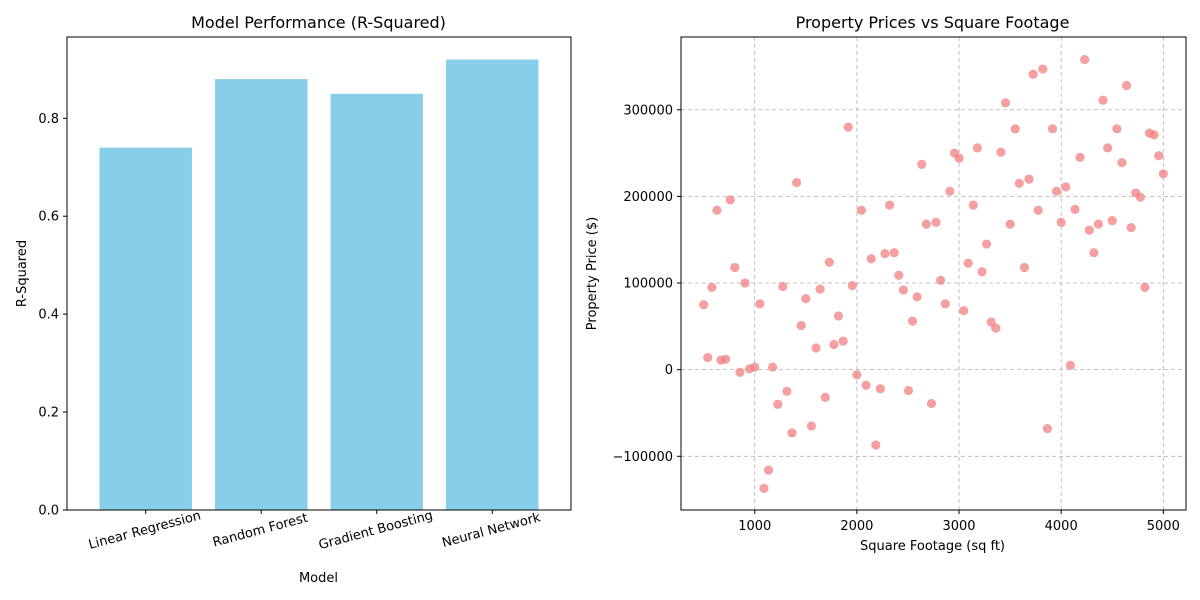  Describe the element at coordinates (1163, 526) in the screenshot. I see `scatter-x-tick-label-4: 5000` at that location.